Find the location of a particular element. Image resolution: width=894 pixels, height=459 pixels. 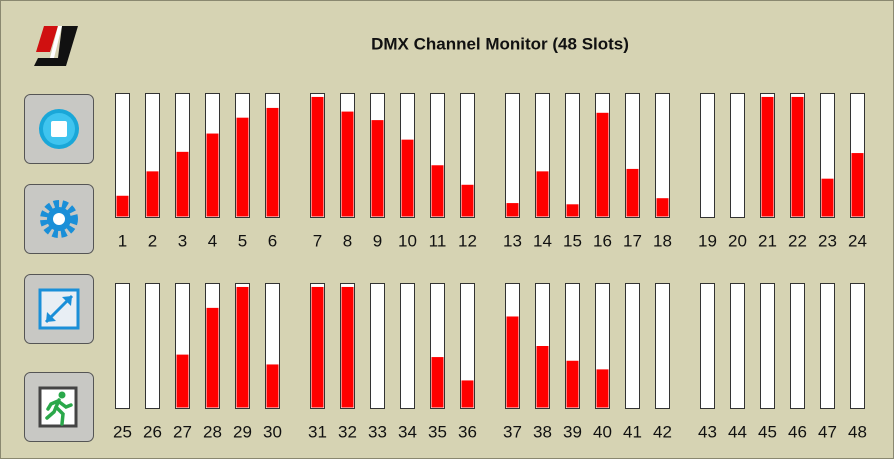

channel-label: 34 is located at coordinates (407, 431).